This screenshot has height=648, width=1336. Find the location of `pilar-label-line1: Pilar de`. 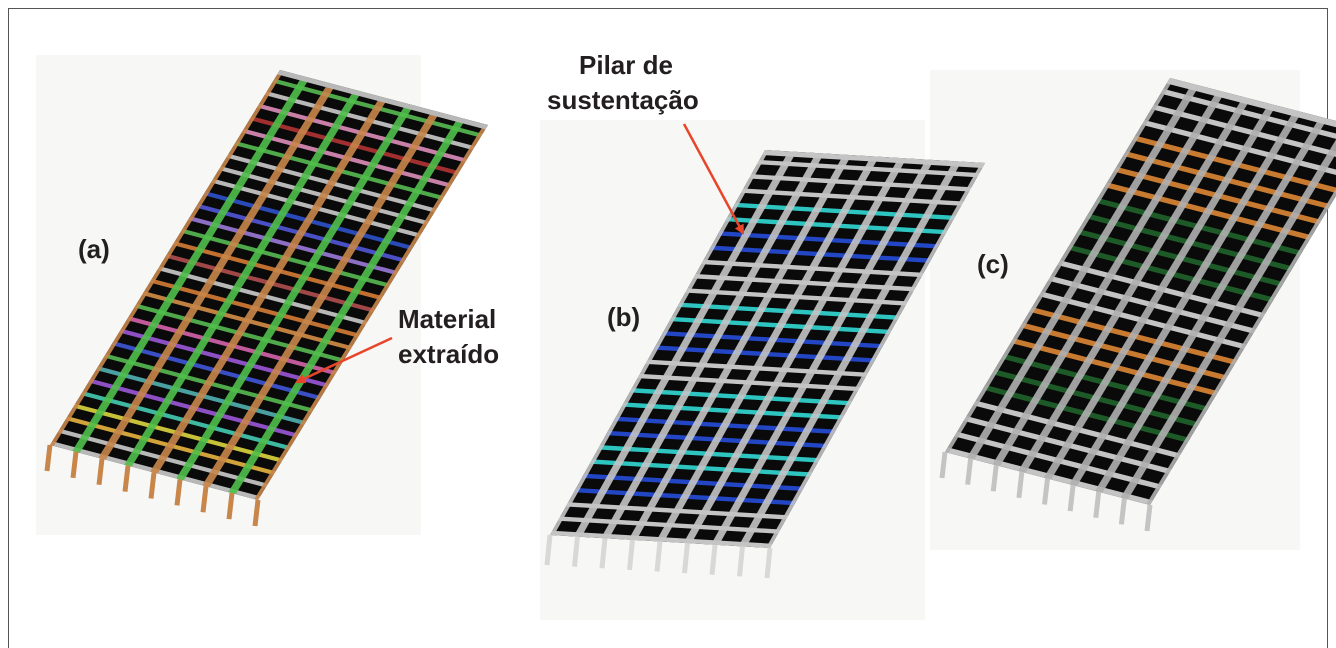

pilar-label-line1: Pilar de is located at coordinates (626, 65).